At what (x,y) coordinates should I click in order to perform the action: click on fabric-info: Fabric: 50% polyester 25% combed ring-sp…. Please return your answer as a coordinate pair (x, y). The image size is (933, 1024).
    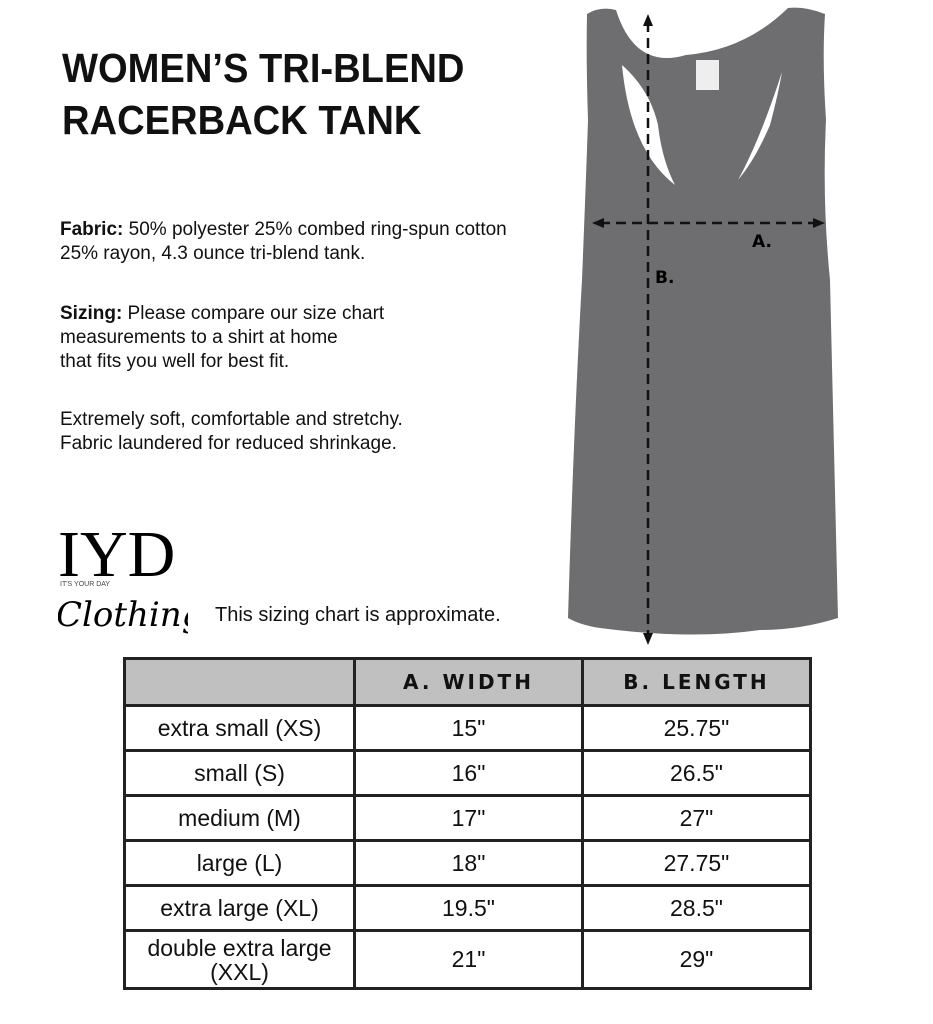
    Looking at the image, I should click on (283, 242).